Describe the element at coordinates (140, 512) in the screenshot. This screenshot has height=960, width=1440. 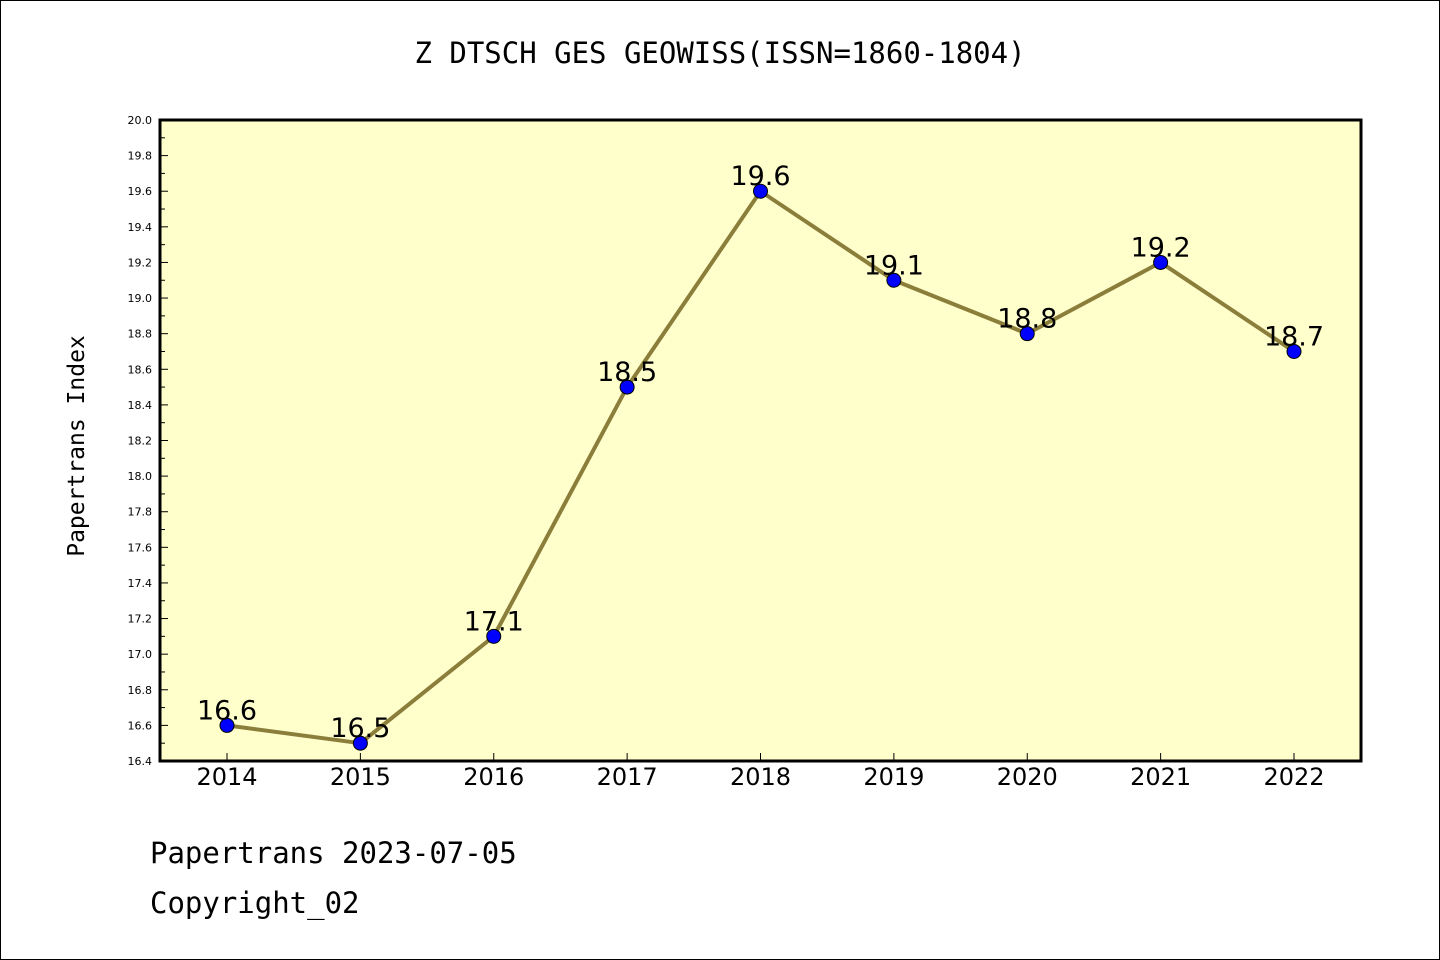
I see `y-tick-label: 17.8` at that location.